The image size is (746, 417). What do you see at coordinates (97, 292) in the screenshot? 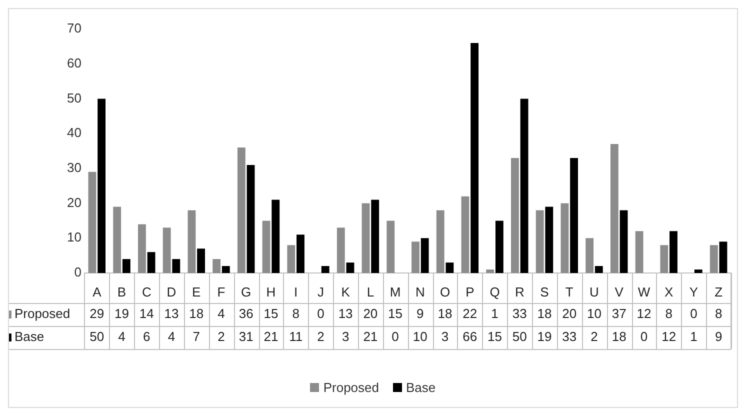
I see `x-tick-label: A` at bounding box center [97, 292].